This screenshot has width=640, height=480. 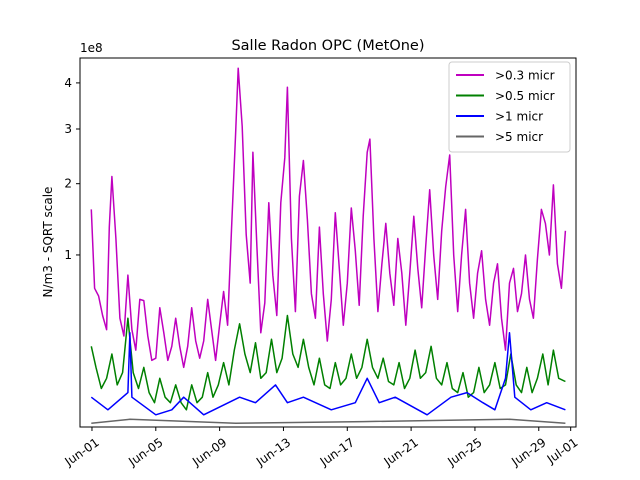 I want to click on legend-label: >1 micr, so click(x=519, y=117).